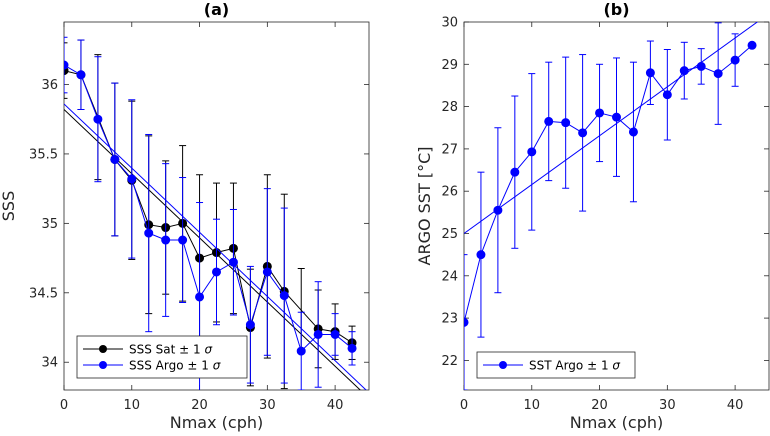  What do you see at coordinates (49, 85) in the screenshot?
I see `y-tick-label: 36` at bounding box center [49, 85].